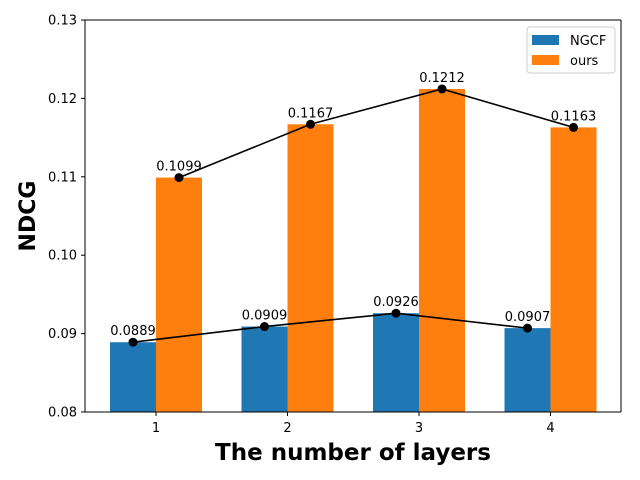 This screenshot has height=480, width=640. What do you see at coordinates (330, 328) in the screenshot?
I see `line-NGCF` at bounding box center [330, 328].